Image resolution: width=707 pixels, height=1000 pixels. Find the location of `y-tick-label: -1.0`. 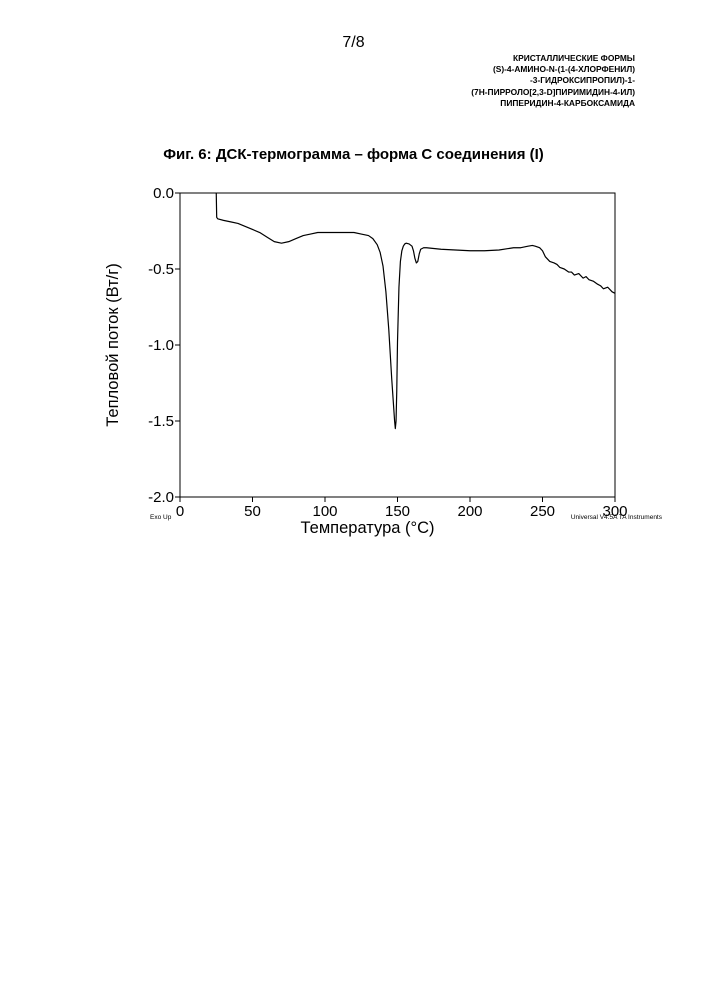

y-tick-label: -1.0 is located at coordinates (161, 345).